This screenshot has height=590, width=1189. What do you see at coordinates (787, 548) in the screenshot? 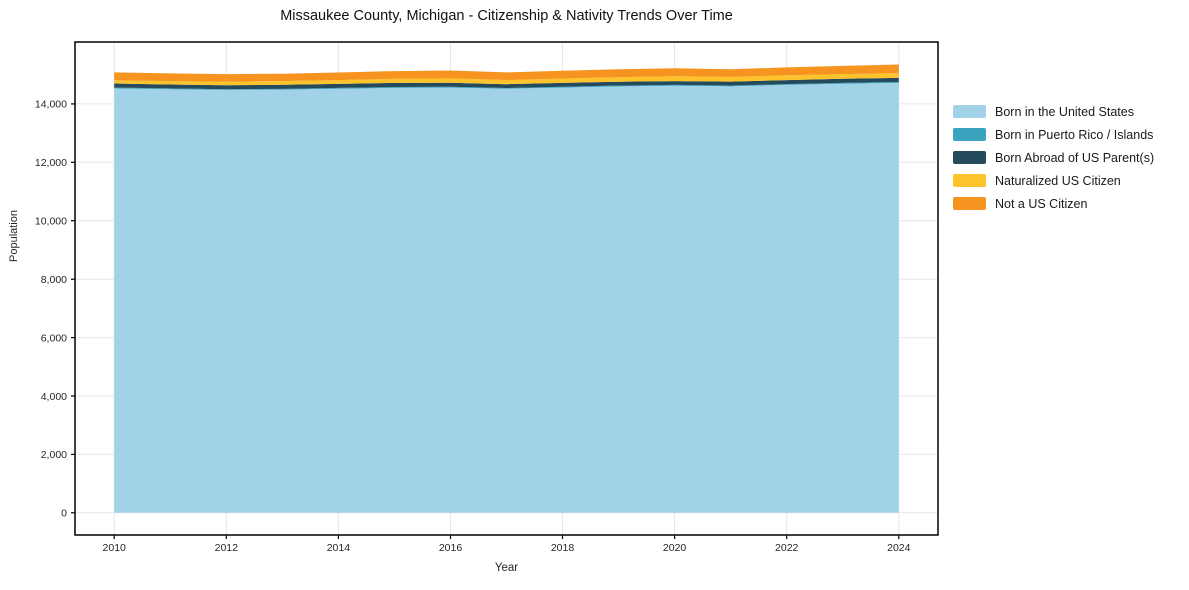
I see `x-tick-label: 2022` at bounding box center [787, 548].